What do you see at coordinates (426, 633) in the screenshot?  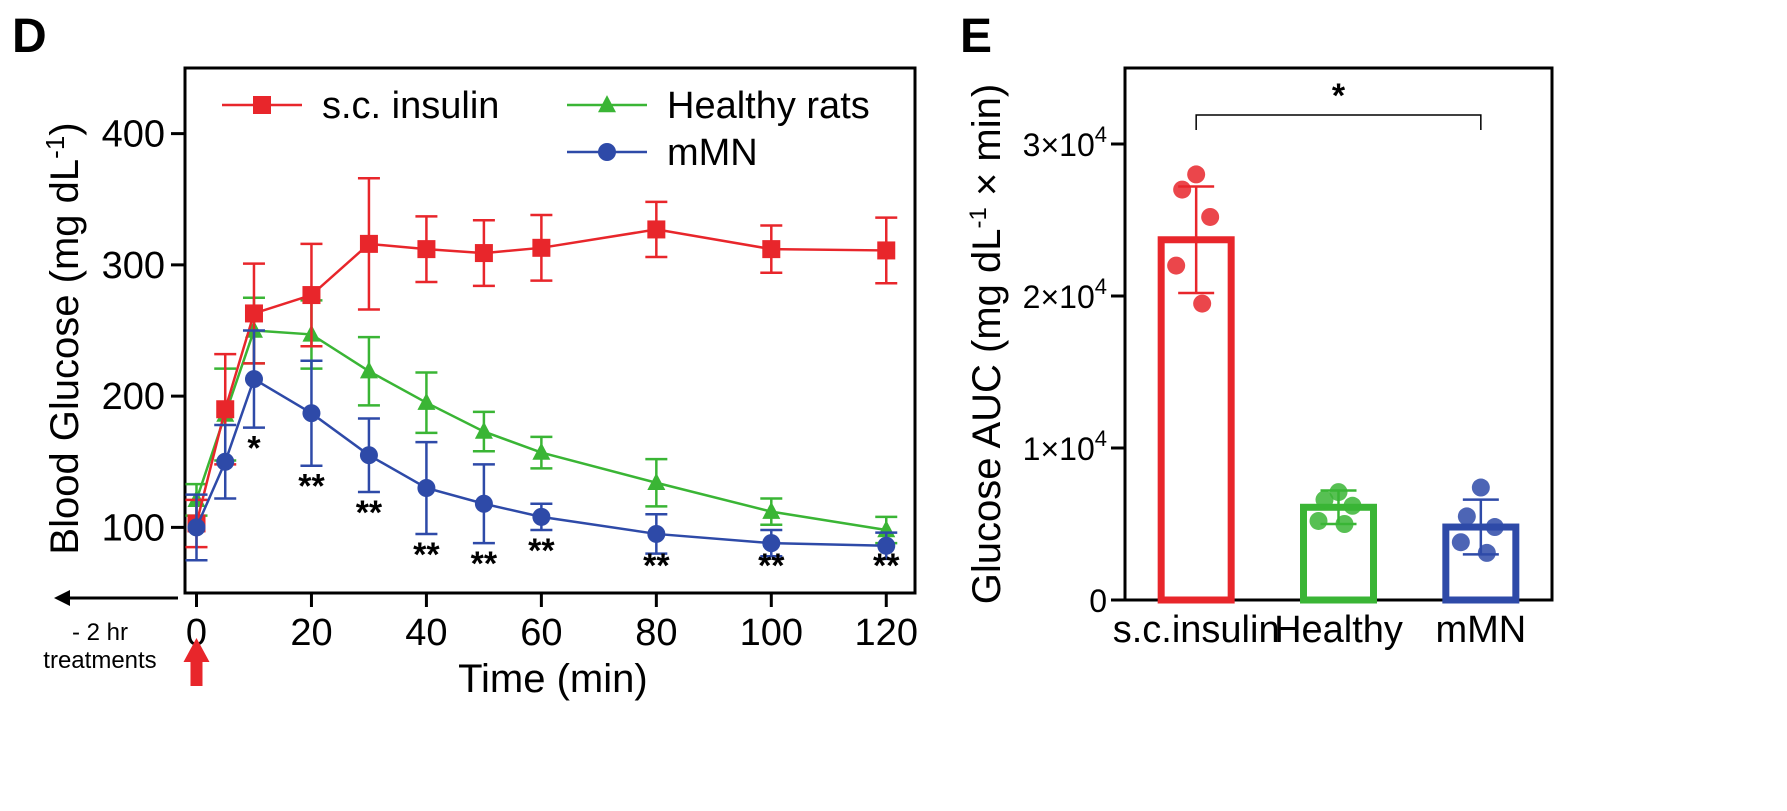 I see `x-tick-label: 40` at bounding box center [426, 633].